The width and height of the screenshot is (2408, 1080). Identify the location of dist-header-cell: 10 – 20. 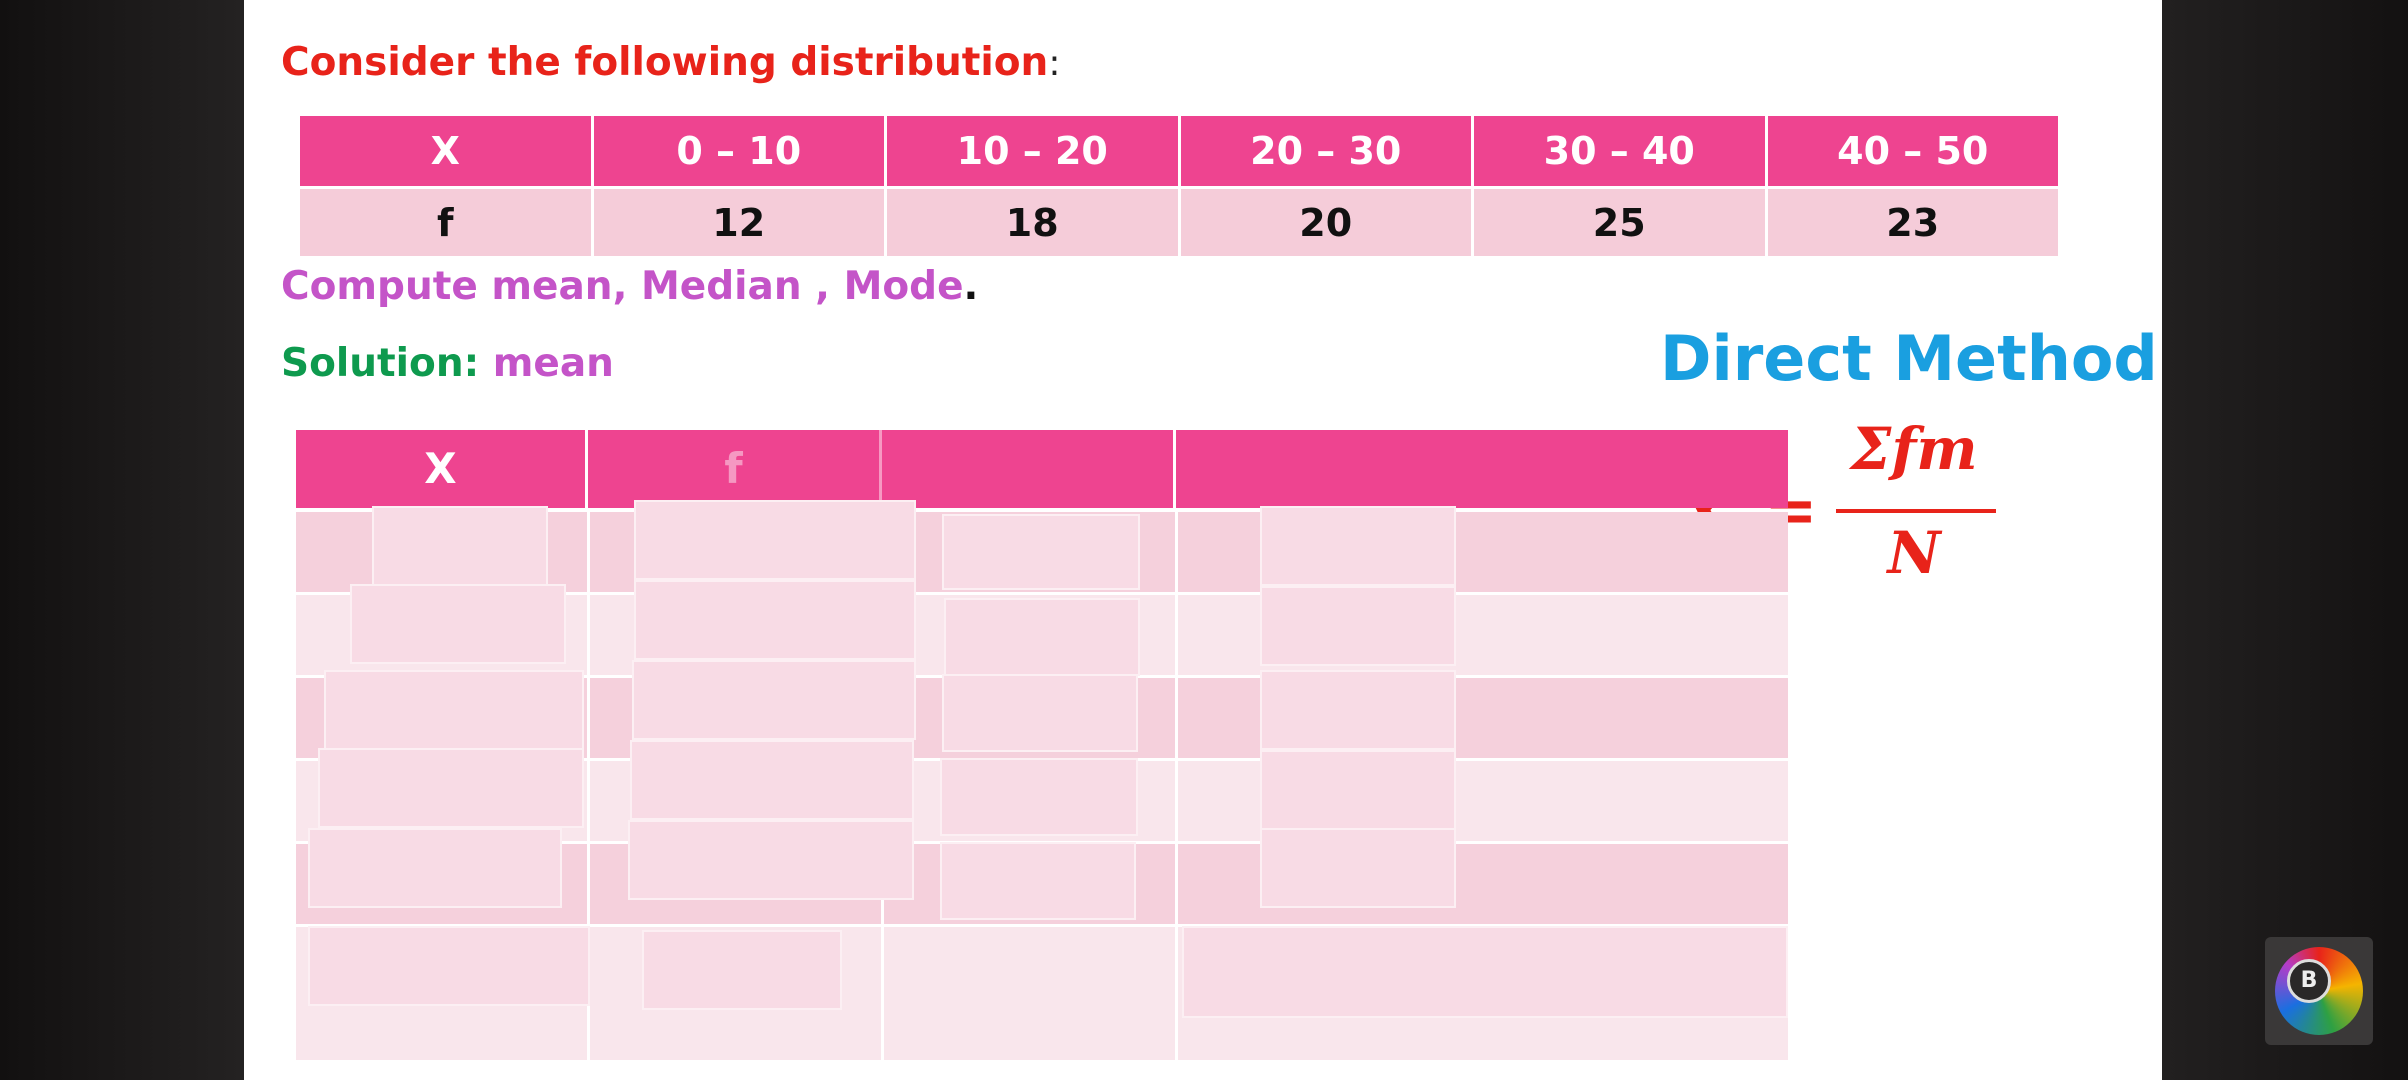
(1032, 151).